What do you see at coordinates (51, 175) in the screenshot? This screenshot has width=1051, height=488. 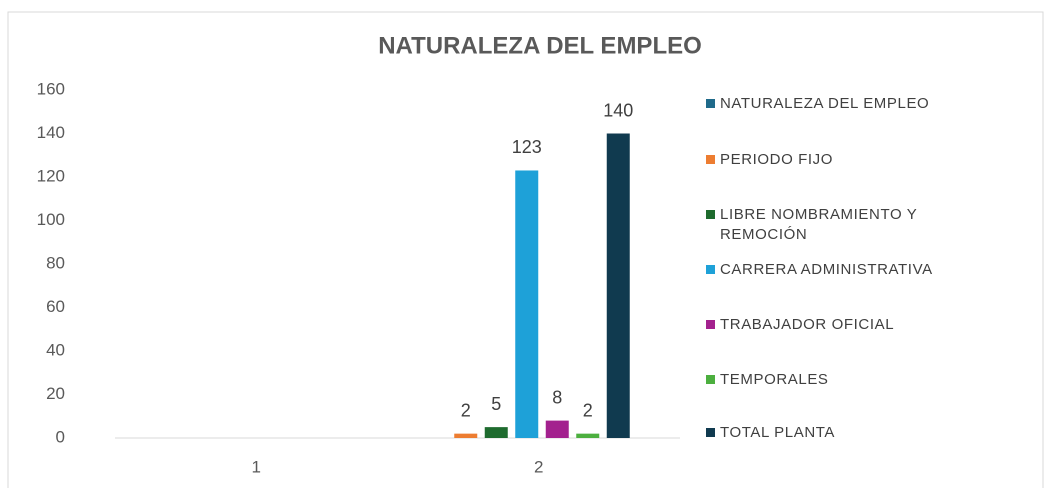 I see `y-tick-label: 120` at bounding box center [51, 175].